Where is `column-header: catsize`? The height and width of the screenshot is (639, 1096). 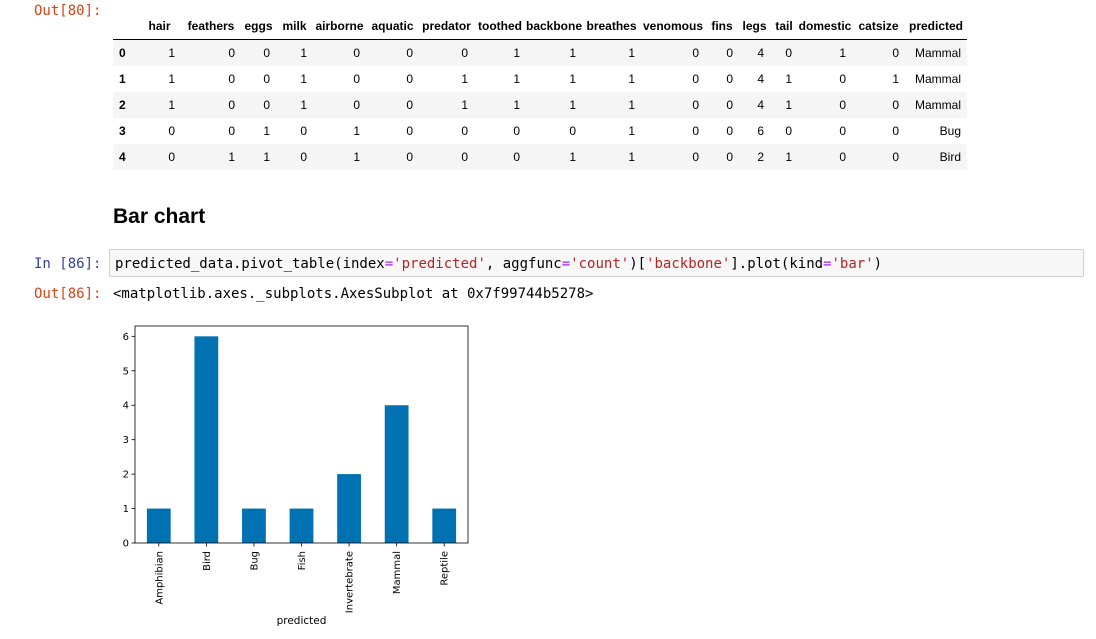 column-header: catsize is located at coordinates (878, 26).